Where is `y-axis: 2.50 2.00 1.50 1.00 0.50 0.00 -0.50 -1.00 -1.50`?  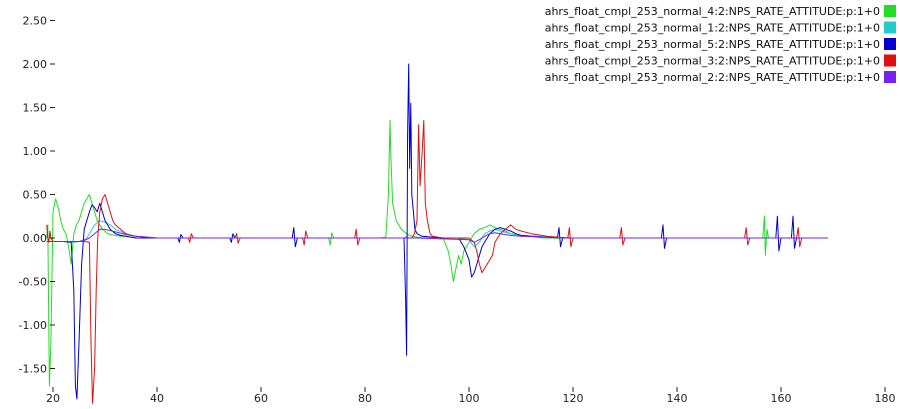 y-axis: 2.50 2.00 1.50 1.00 0.50 0.00 -0.50 -1.00 -1.50 is located at coordinates (37, 195).